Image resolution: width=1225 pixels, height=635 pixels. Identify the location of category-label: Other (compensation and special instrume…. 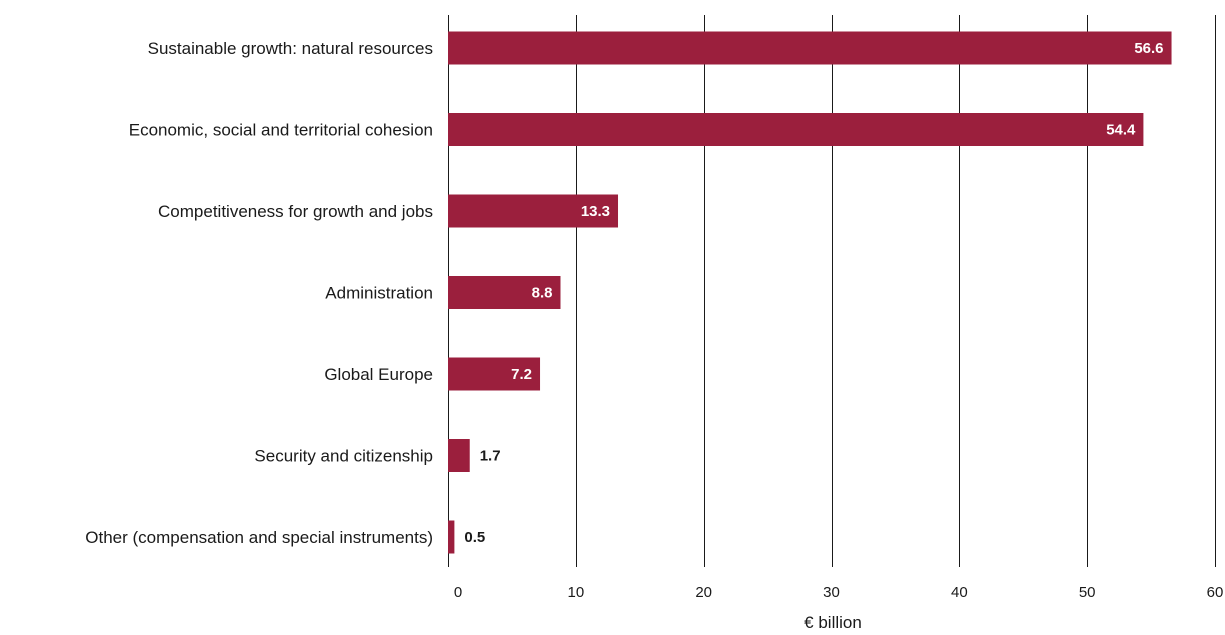
(259, 537).